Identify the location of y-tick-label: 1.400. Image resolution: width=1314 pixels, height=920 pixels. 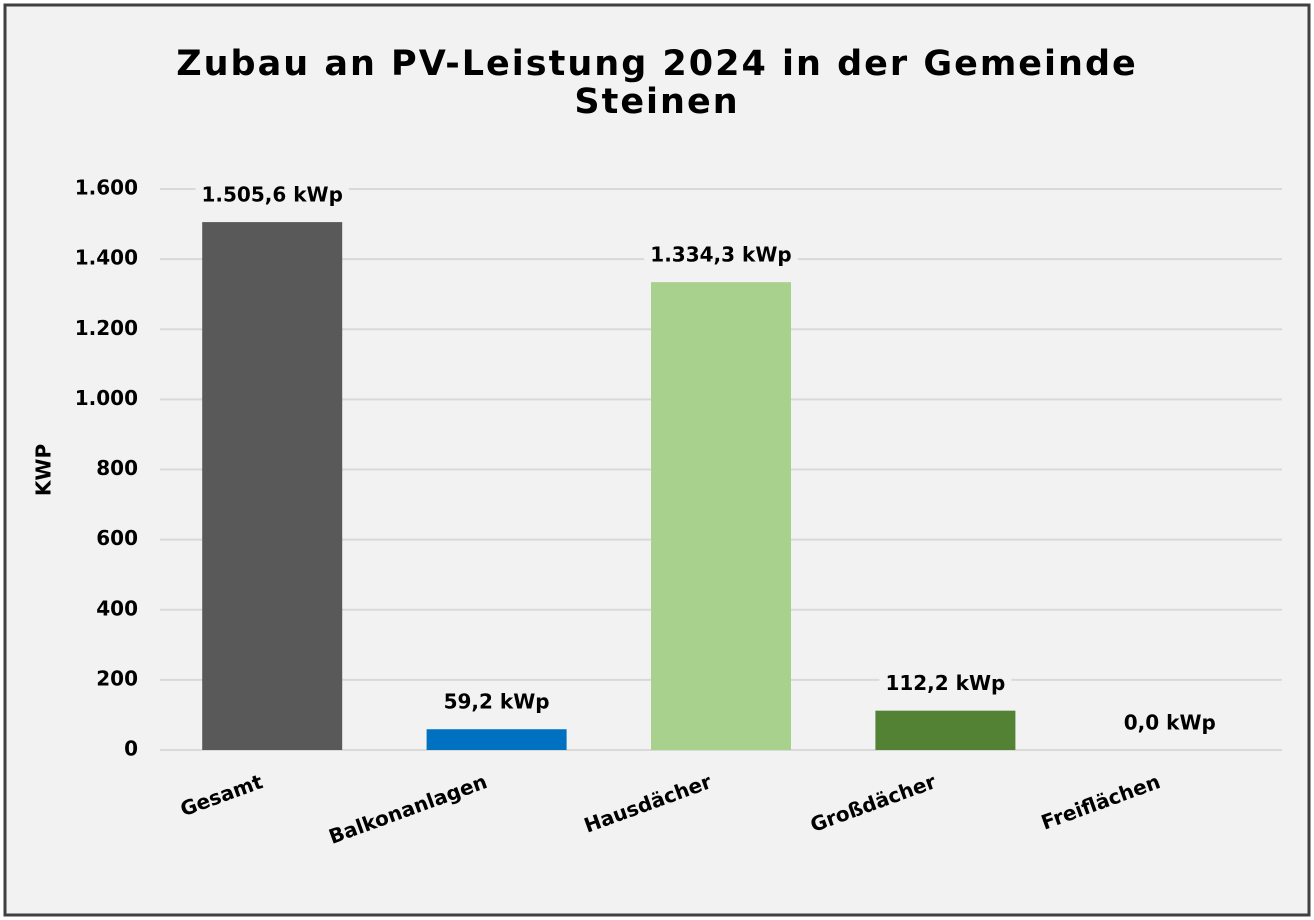
(106, 258).